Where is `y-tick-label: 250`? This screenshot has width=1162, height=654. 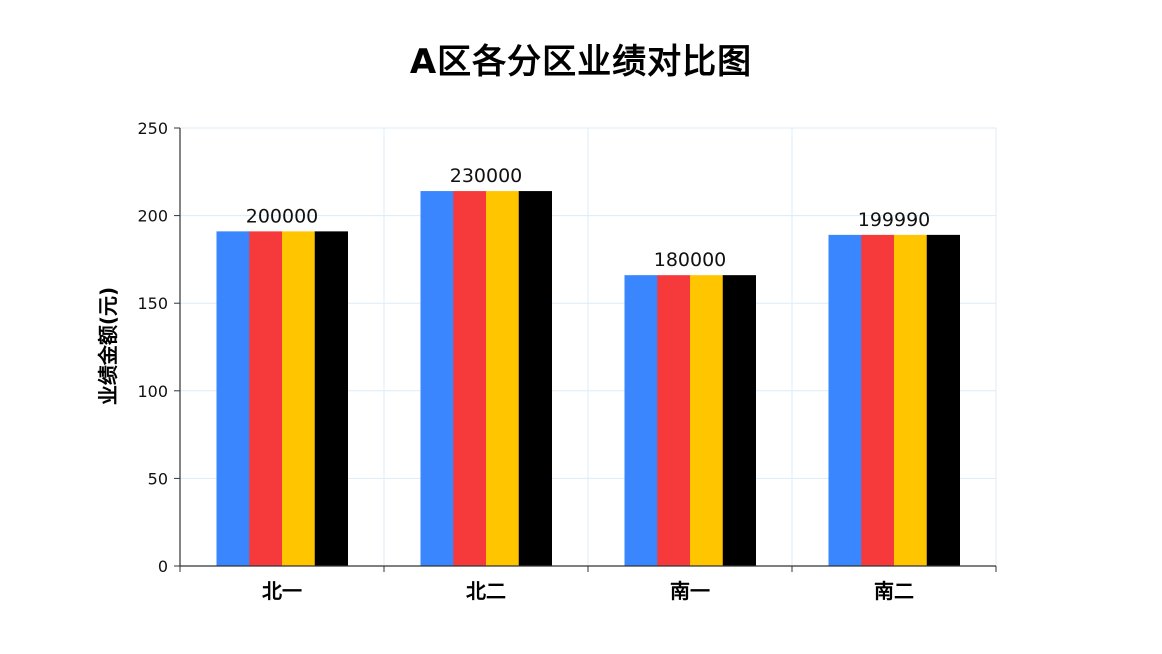
y-tick-label: 250 is located at coordinates (152, 128).